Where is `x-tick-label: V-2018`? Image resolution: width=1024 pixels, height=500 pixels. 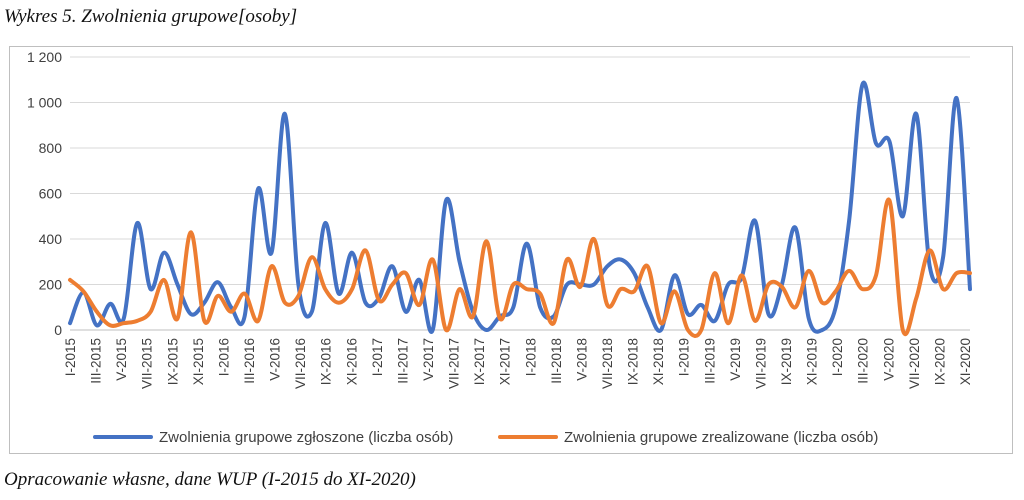
x-tick-label: V-2018 is located at coordinates (581, 359).